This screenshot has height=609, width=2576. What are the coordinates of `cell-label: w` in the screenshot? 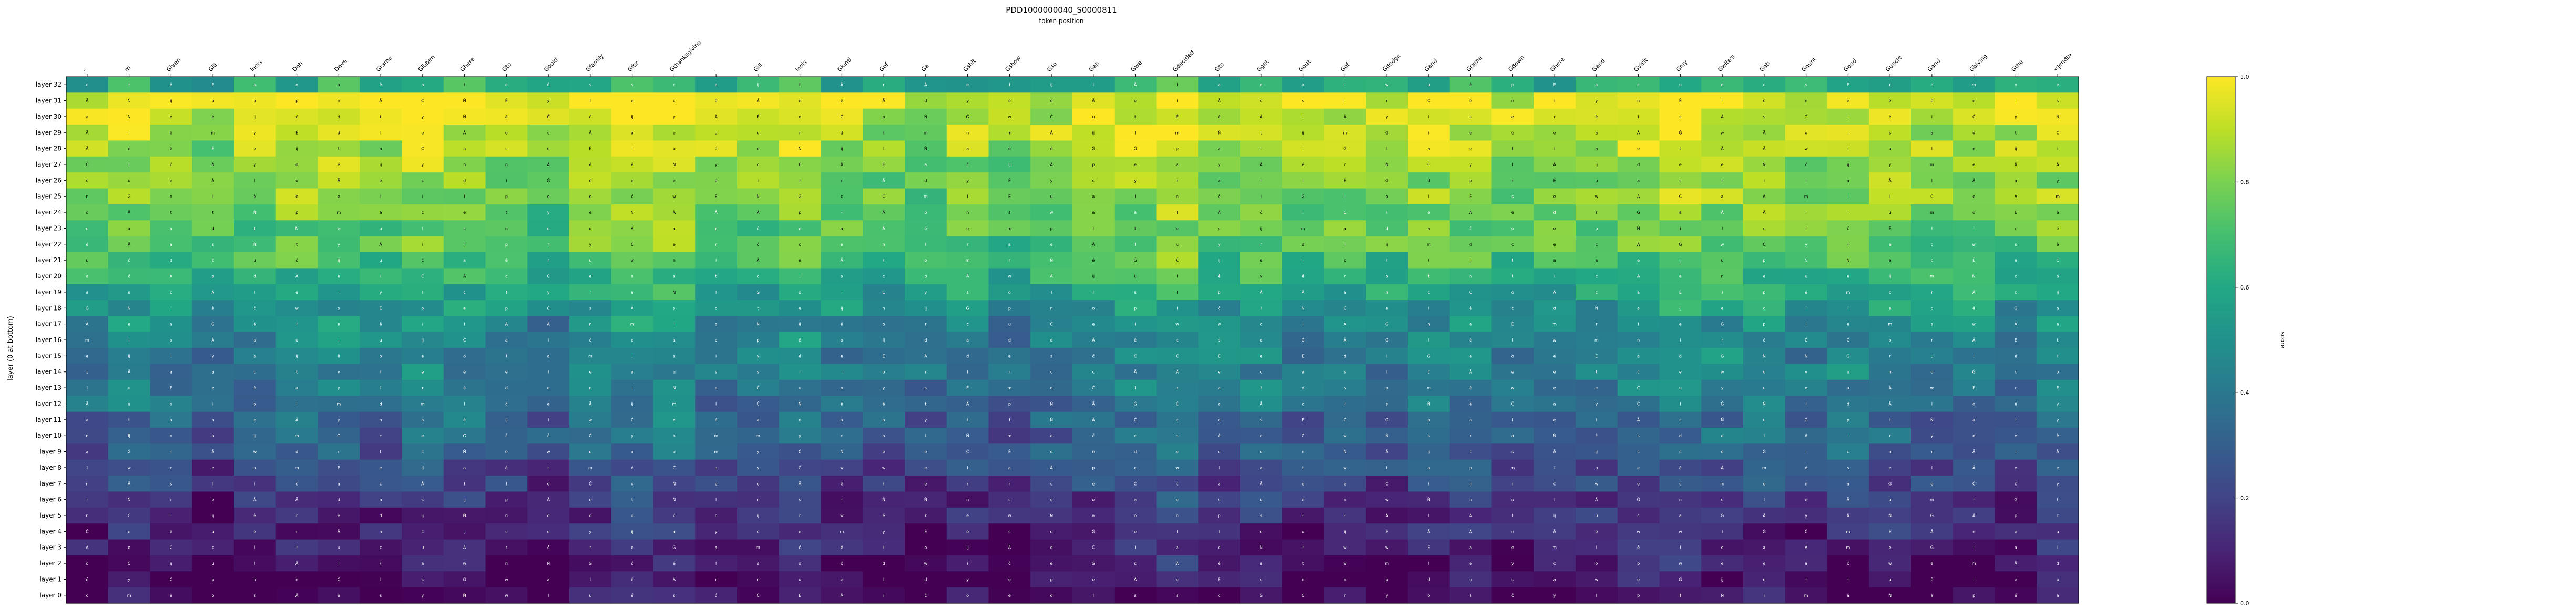 It's located at (842, 515).